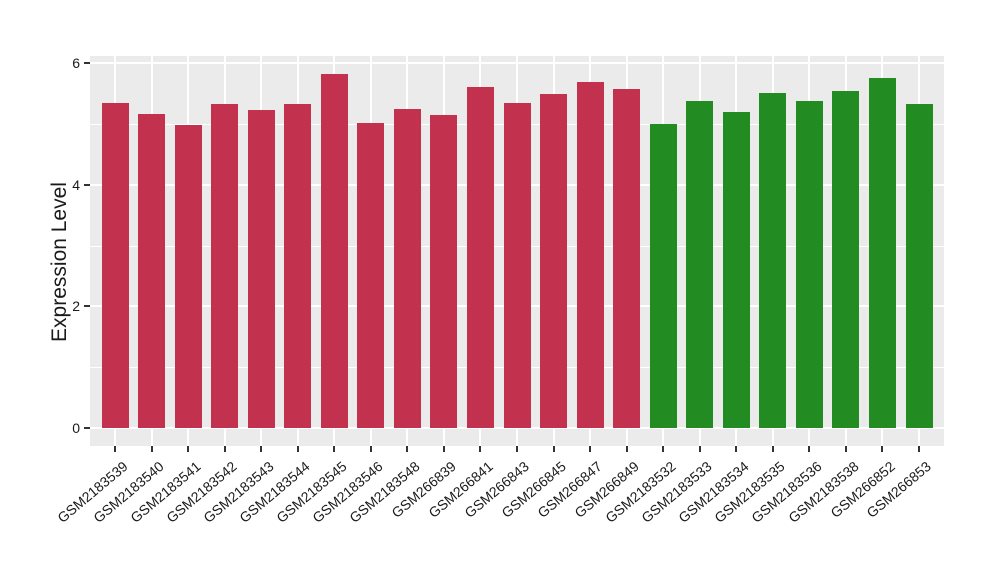 Image resolution: width=1000 pixels, height=580 pixels. Describe the element at coordinates (152, 270) in the screenshot. I see `bar-GSM2183540` at that location.